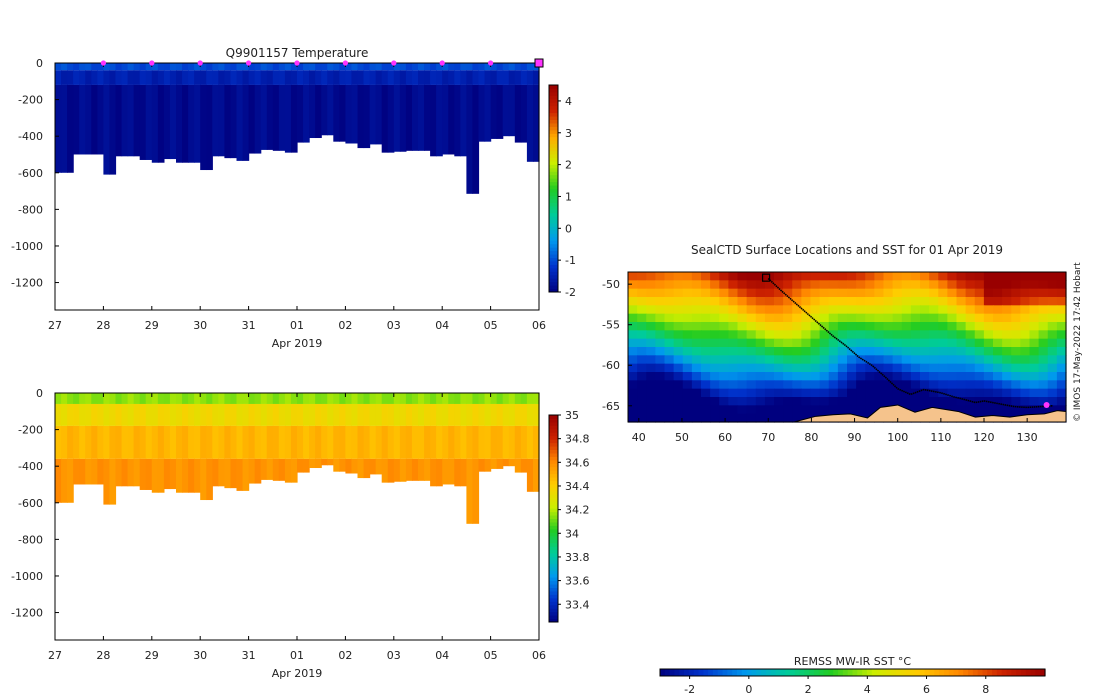 The image size is (1100, 696). I want to click on x-tick-label: 28, so click(103, 655).